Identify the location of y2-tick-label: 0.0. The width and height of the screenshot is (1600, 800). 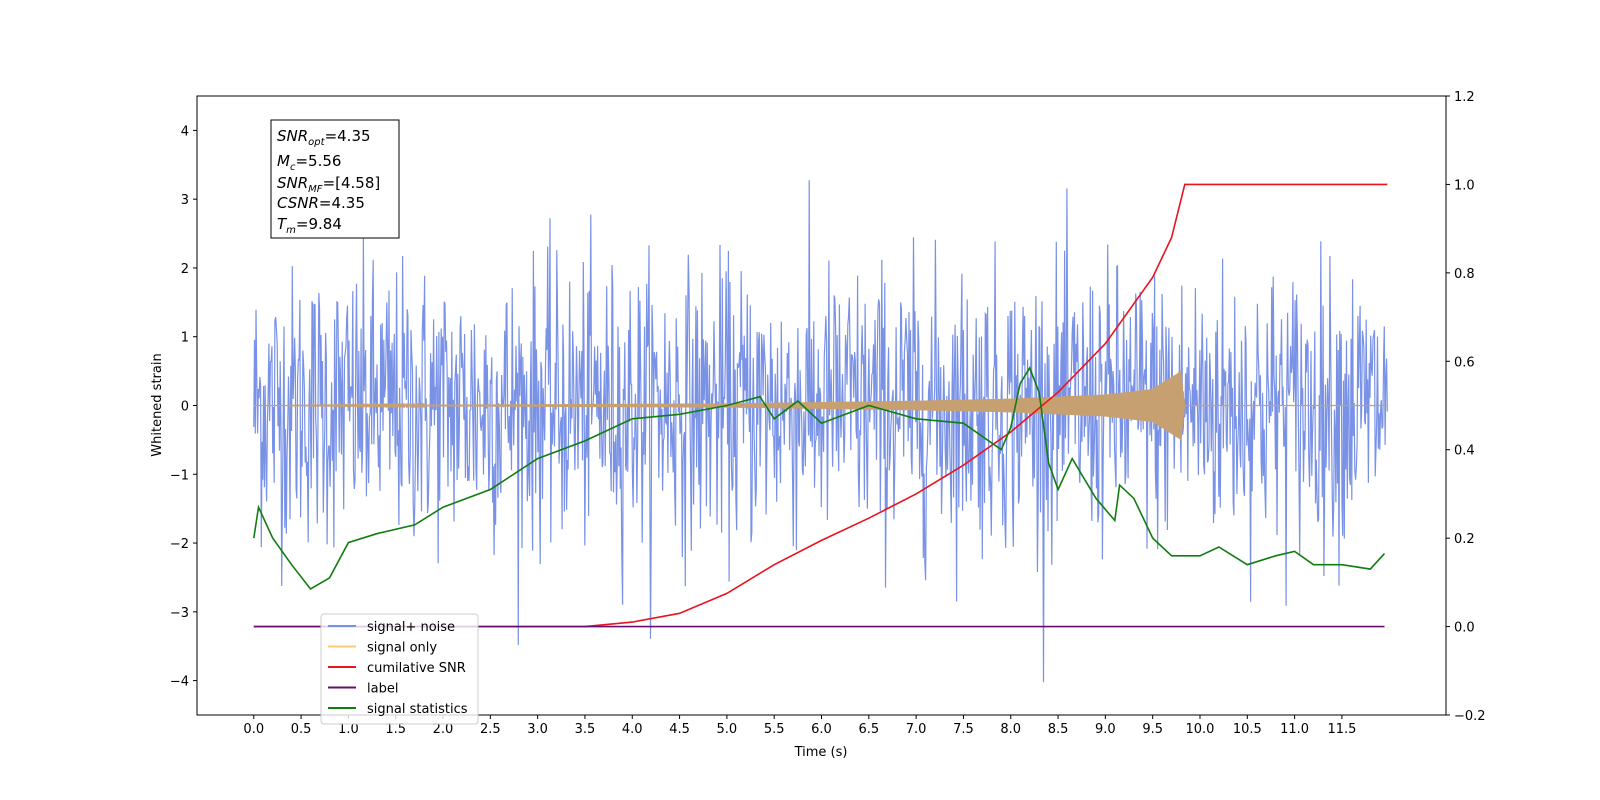
(1464, 628).